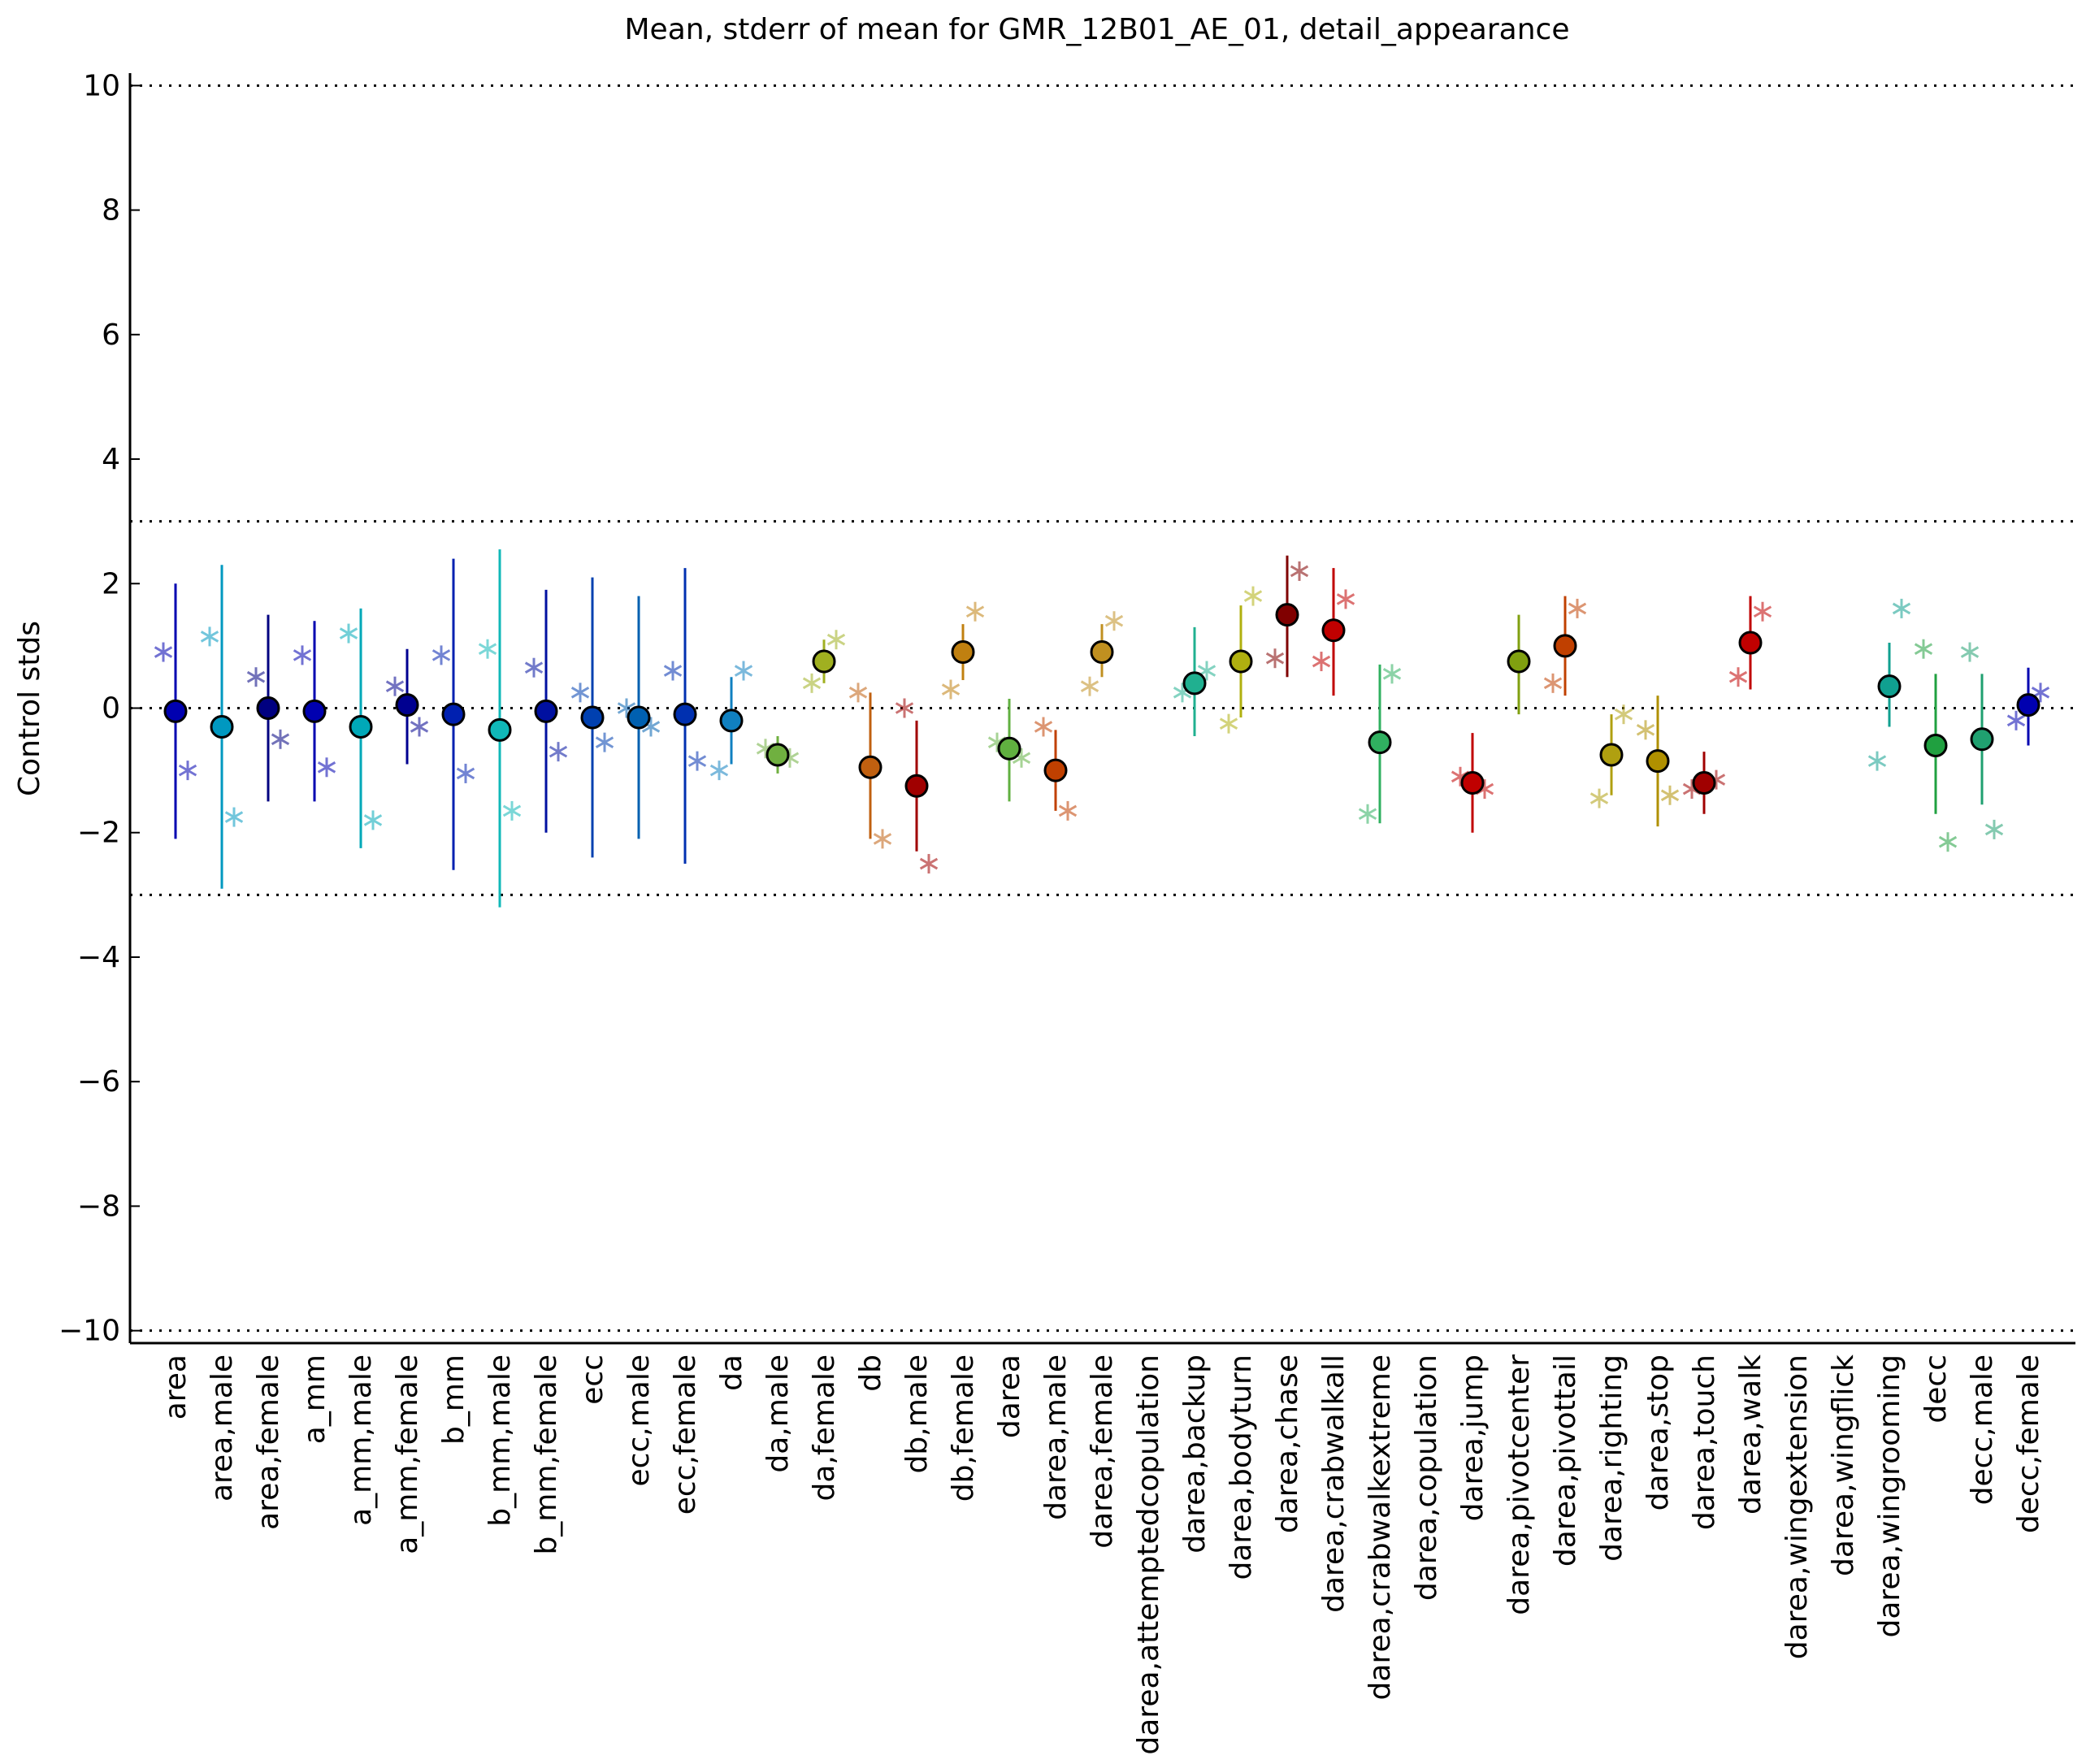  I want to click on x-tick-label: decc,male, so click(1982, 1429).